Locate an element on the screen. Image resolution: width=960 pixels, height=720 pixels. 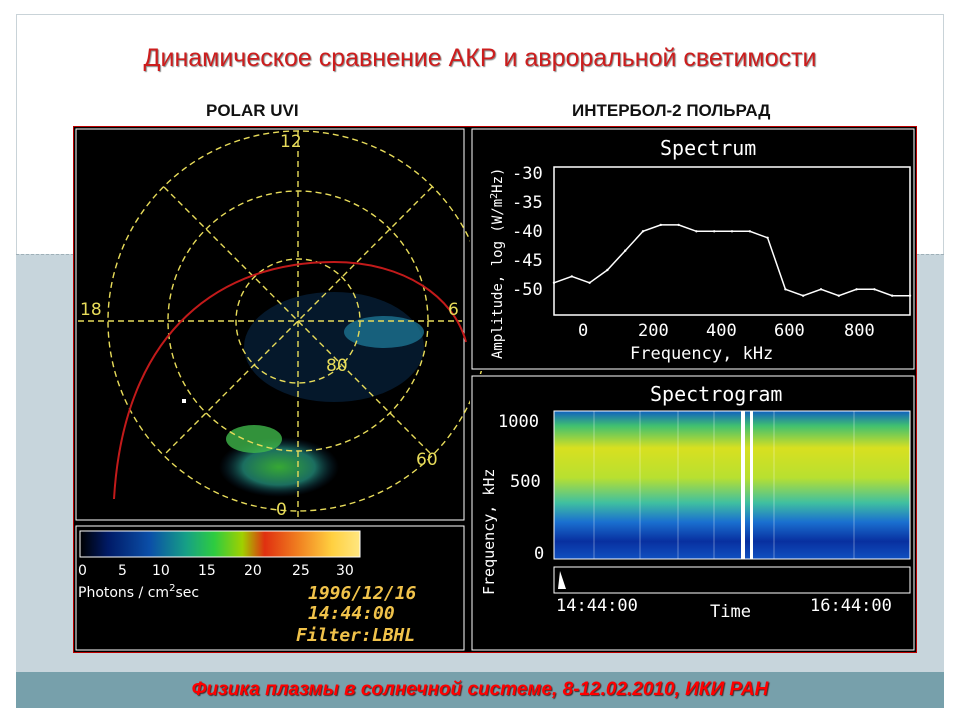
cbar-tick-20: 20 is located at coordinates (253, 571).